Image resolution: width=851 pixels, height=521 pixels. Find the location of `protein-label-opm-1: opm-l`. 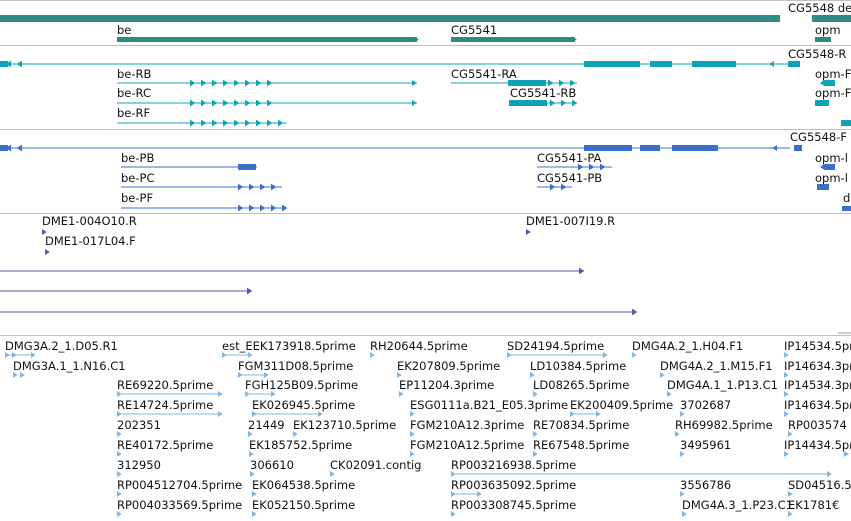

protein-label-opm-1: opm-l is located at coordinates (831, 158).